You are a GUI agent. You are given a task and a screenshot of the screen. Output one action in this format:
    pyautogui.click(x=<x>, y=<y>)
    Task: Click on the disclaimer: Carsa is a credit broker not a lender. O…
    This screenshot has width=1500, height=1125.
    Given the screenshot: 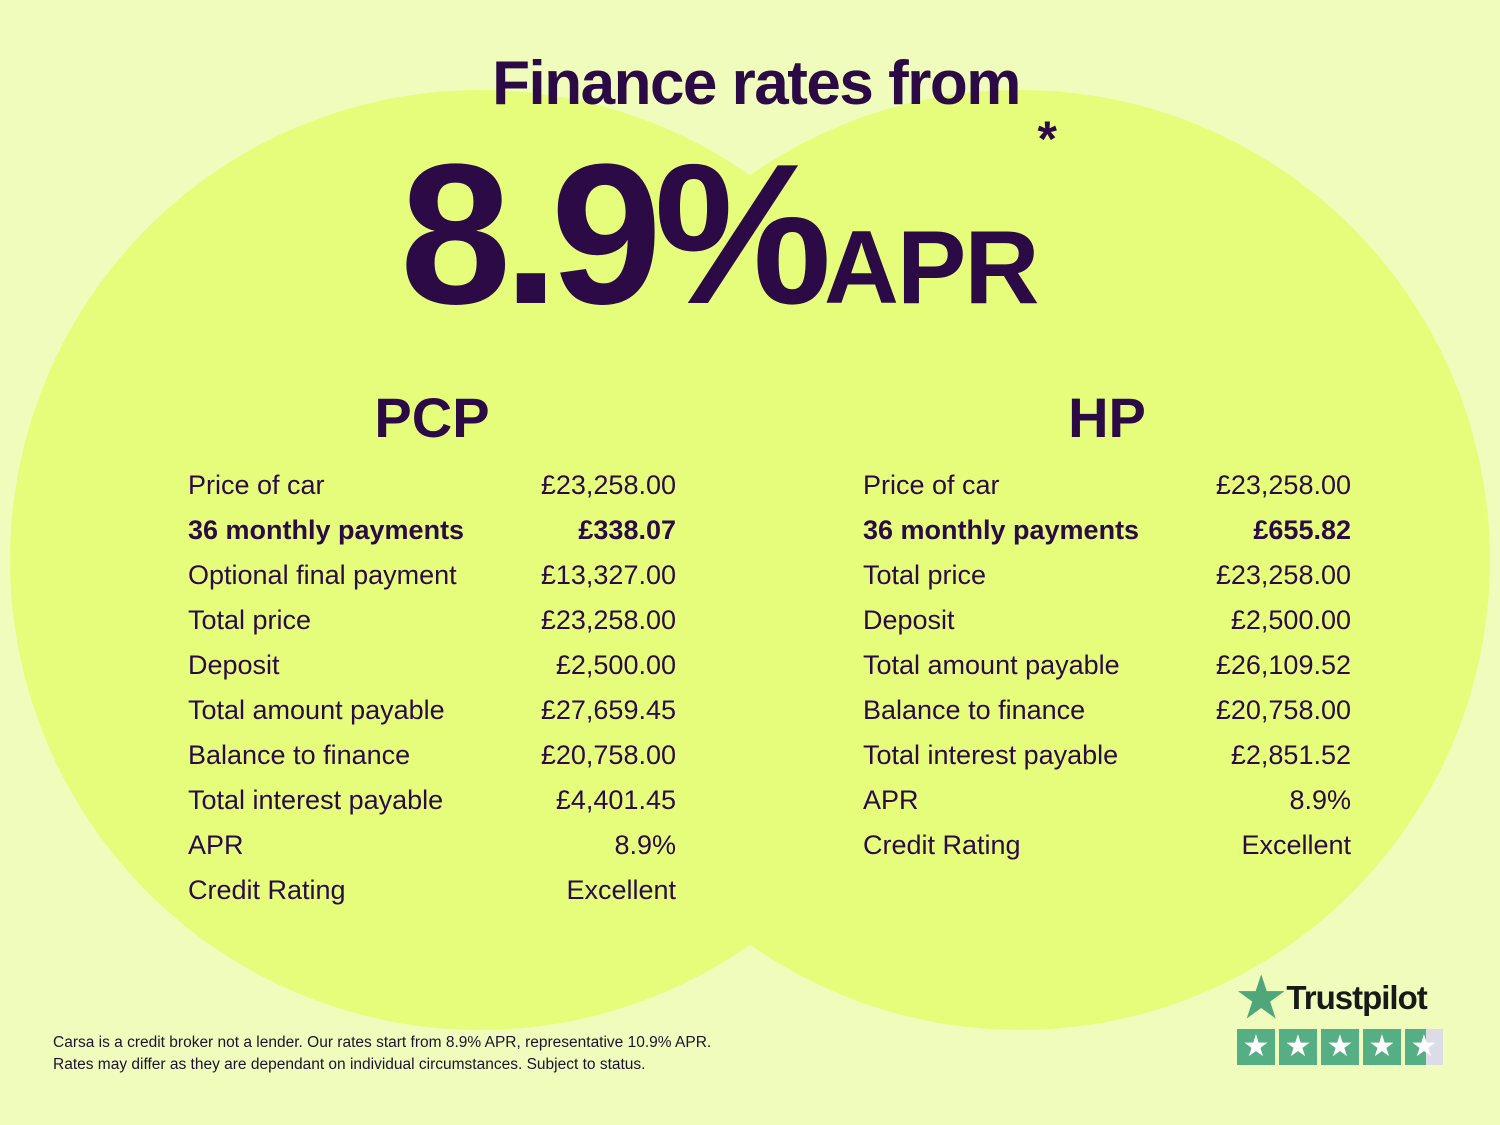 What is the action you would take?
    pyautogui.click(x=382, y=1054)
    